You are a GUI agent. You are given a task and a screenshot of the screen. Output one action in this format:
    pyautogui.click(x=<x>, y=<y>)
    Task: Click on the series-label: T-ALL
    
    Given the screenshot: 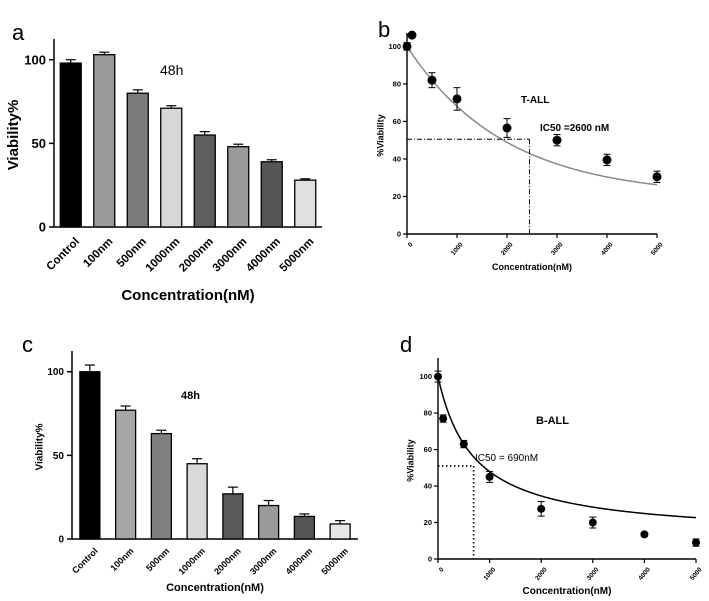 What is the action you would take?
    pyautogui.click(x=535, y=100)
    